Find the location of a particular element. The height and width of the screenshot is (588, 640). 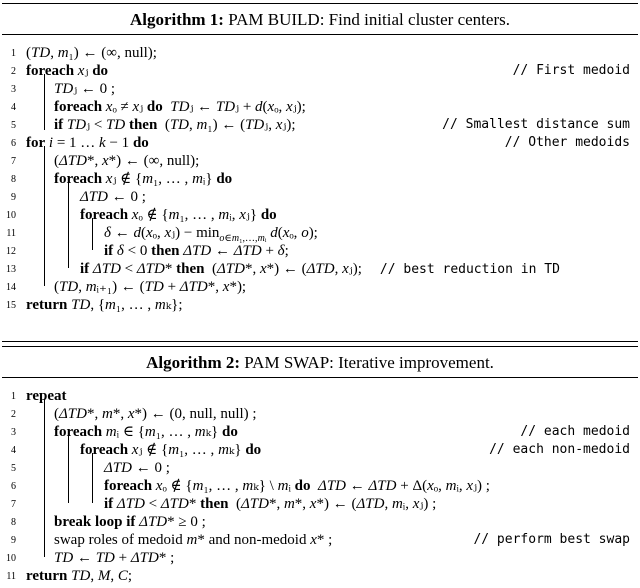

line-comment: // each medoid is located at coordinates (575, 431).